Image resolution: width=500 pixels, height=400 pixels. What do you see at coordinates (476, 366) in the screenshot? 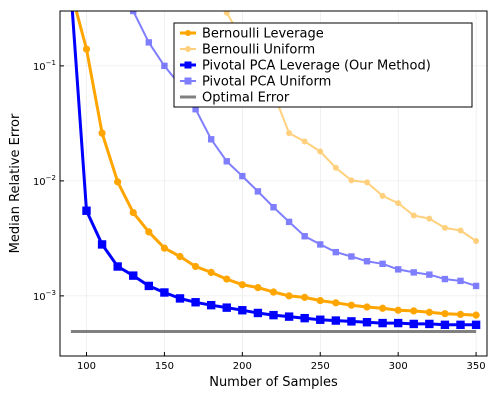
I see `x-tick-label: 350` at bounding box center [476, 366].